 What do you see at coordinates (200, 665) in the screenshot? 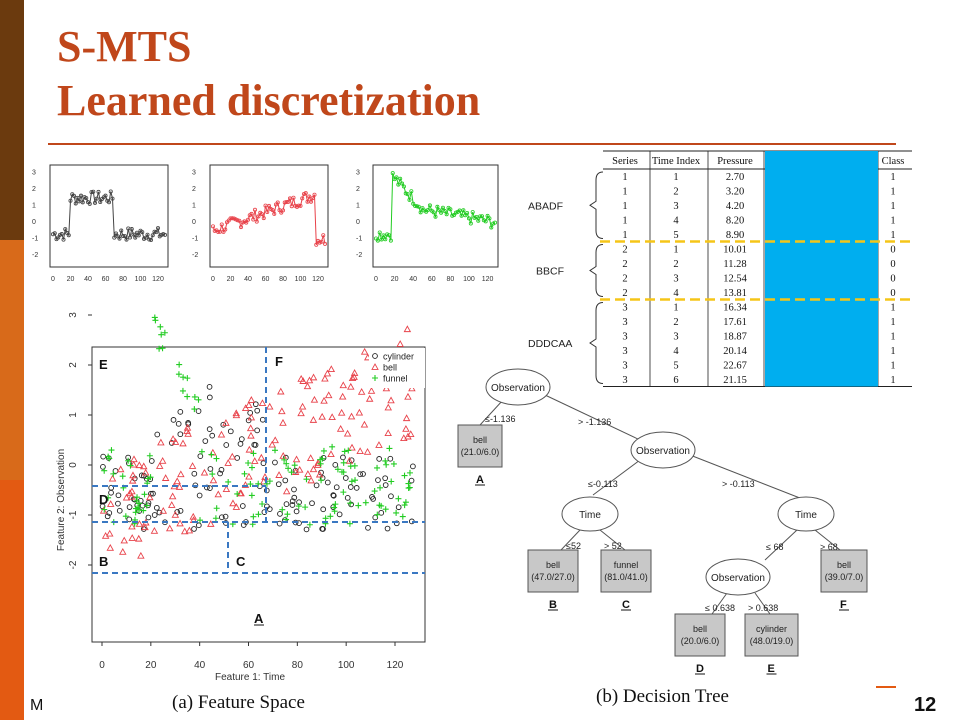
I see `x-tick-label: 40` at bounding box center [200, 665].